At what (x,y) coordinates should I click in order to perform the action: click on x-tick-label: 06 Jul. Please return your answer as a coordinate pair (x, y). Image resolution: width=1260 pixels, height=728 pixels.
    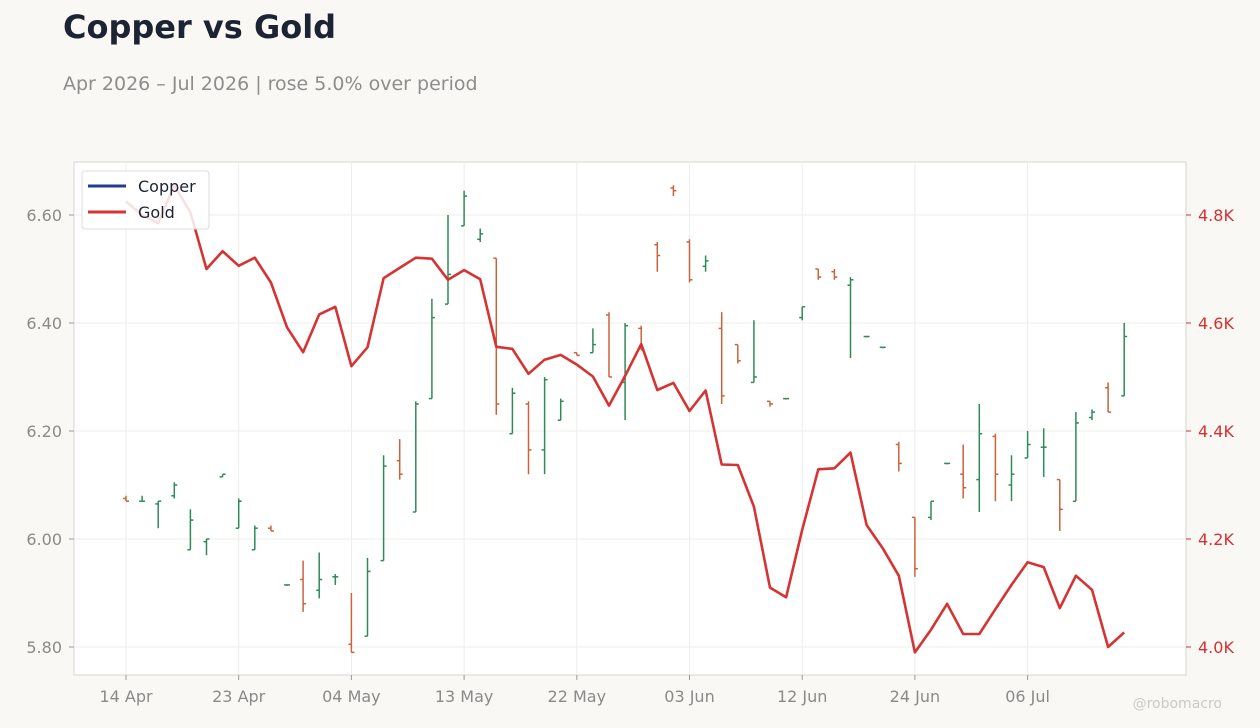
    Looking at the image, I should click on (1027, 696).